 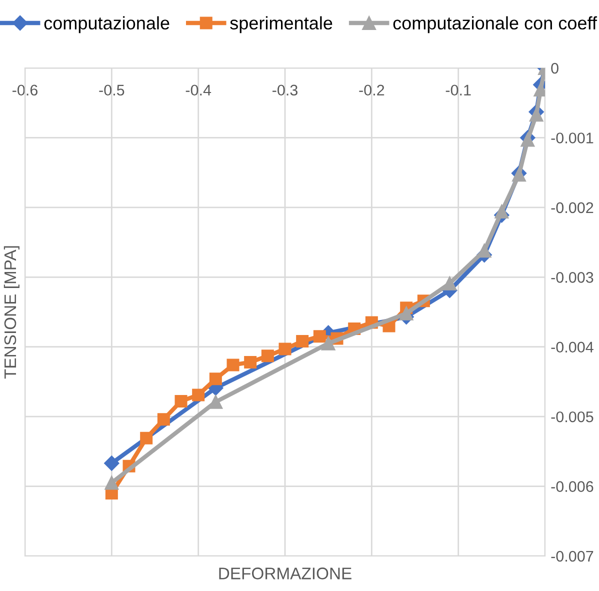 I want to click on x-tick-label: -0.2, so click(x=371, y=90).